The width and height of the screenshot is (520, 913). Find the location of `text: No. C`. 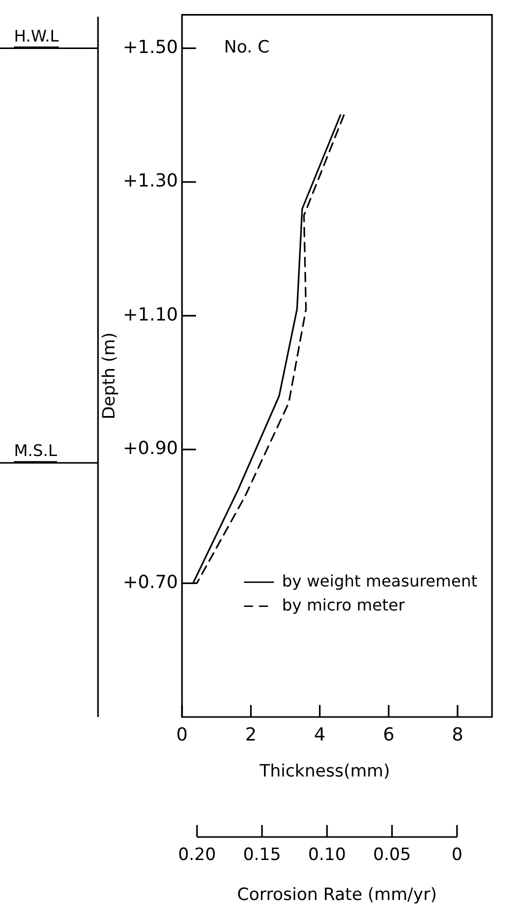

text: No. C is located at coordinates (247, 48).